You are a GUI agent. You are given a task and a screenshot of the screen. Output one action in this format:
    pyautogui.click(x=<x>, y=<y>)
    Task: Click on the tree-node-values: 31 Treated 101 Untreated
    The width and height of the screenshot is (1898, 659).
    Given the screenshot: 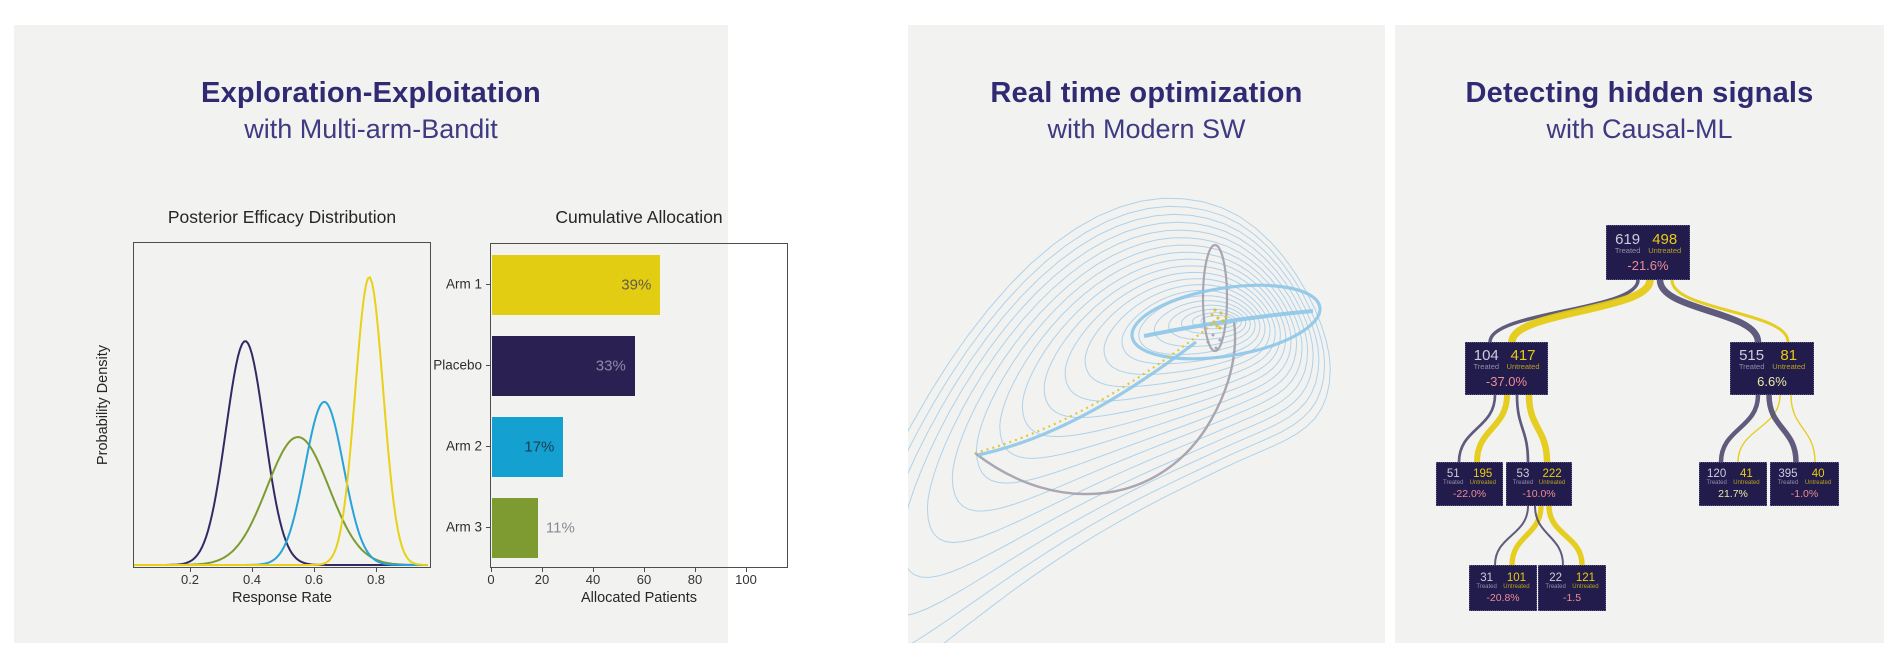 What is the action you would take?
    pyautogui.click(x=1503, y=581)
    